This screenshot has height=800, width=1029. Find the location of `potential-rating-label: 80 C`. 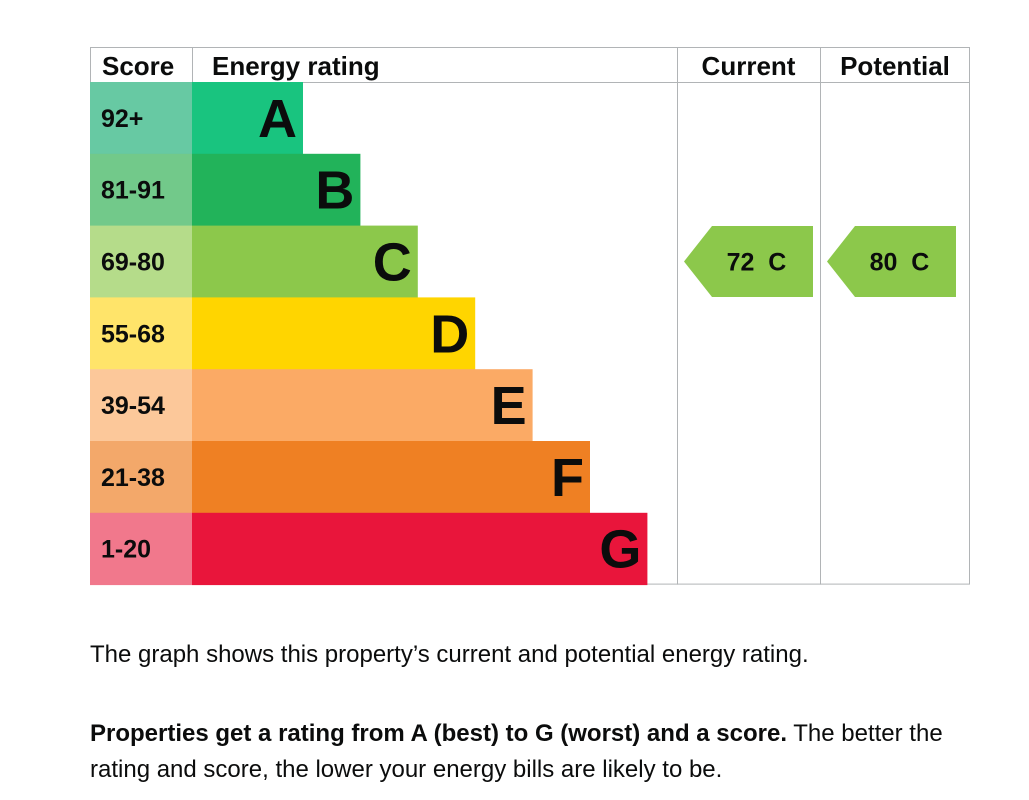

potential-rating-label: 80 C is located at coordinates (900, 263).